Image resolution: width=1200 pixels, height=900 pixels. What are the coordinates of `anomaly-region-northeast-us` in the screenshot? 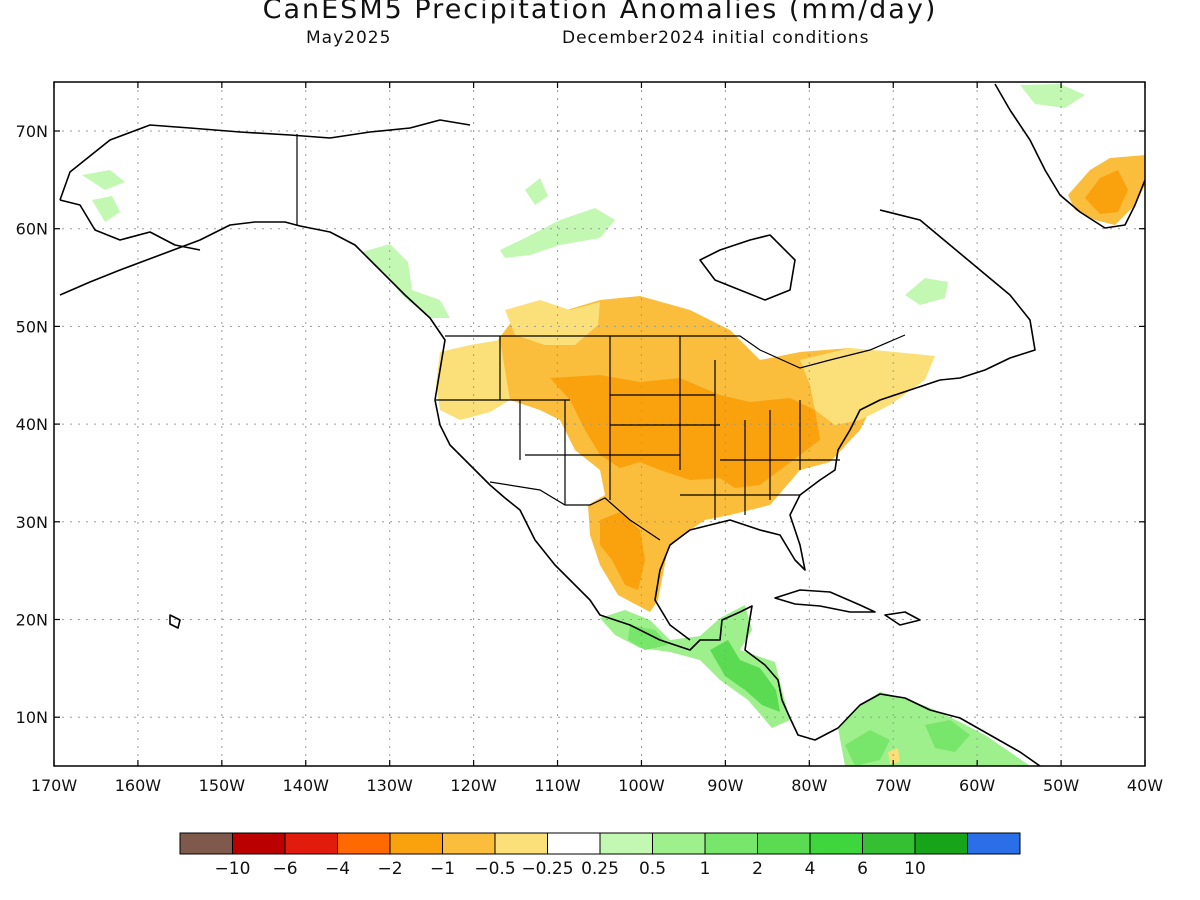 It's located at (867, 386).